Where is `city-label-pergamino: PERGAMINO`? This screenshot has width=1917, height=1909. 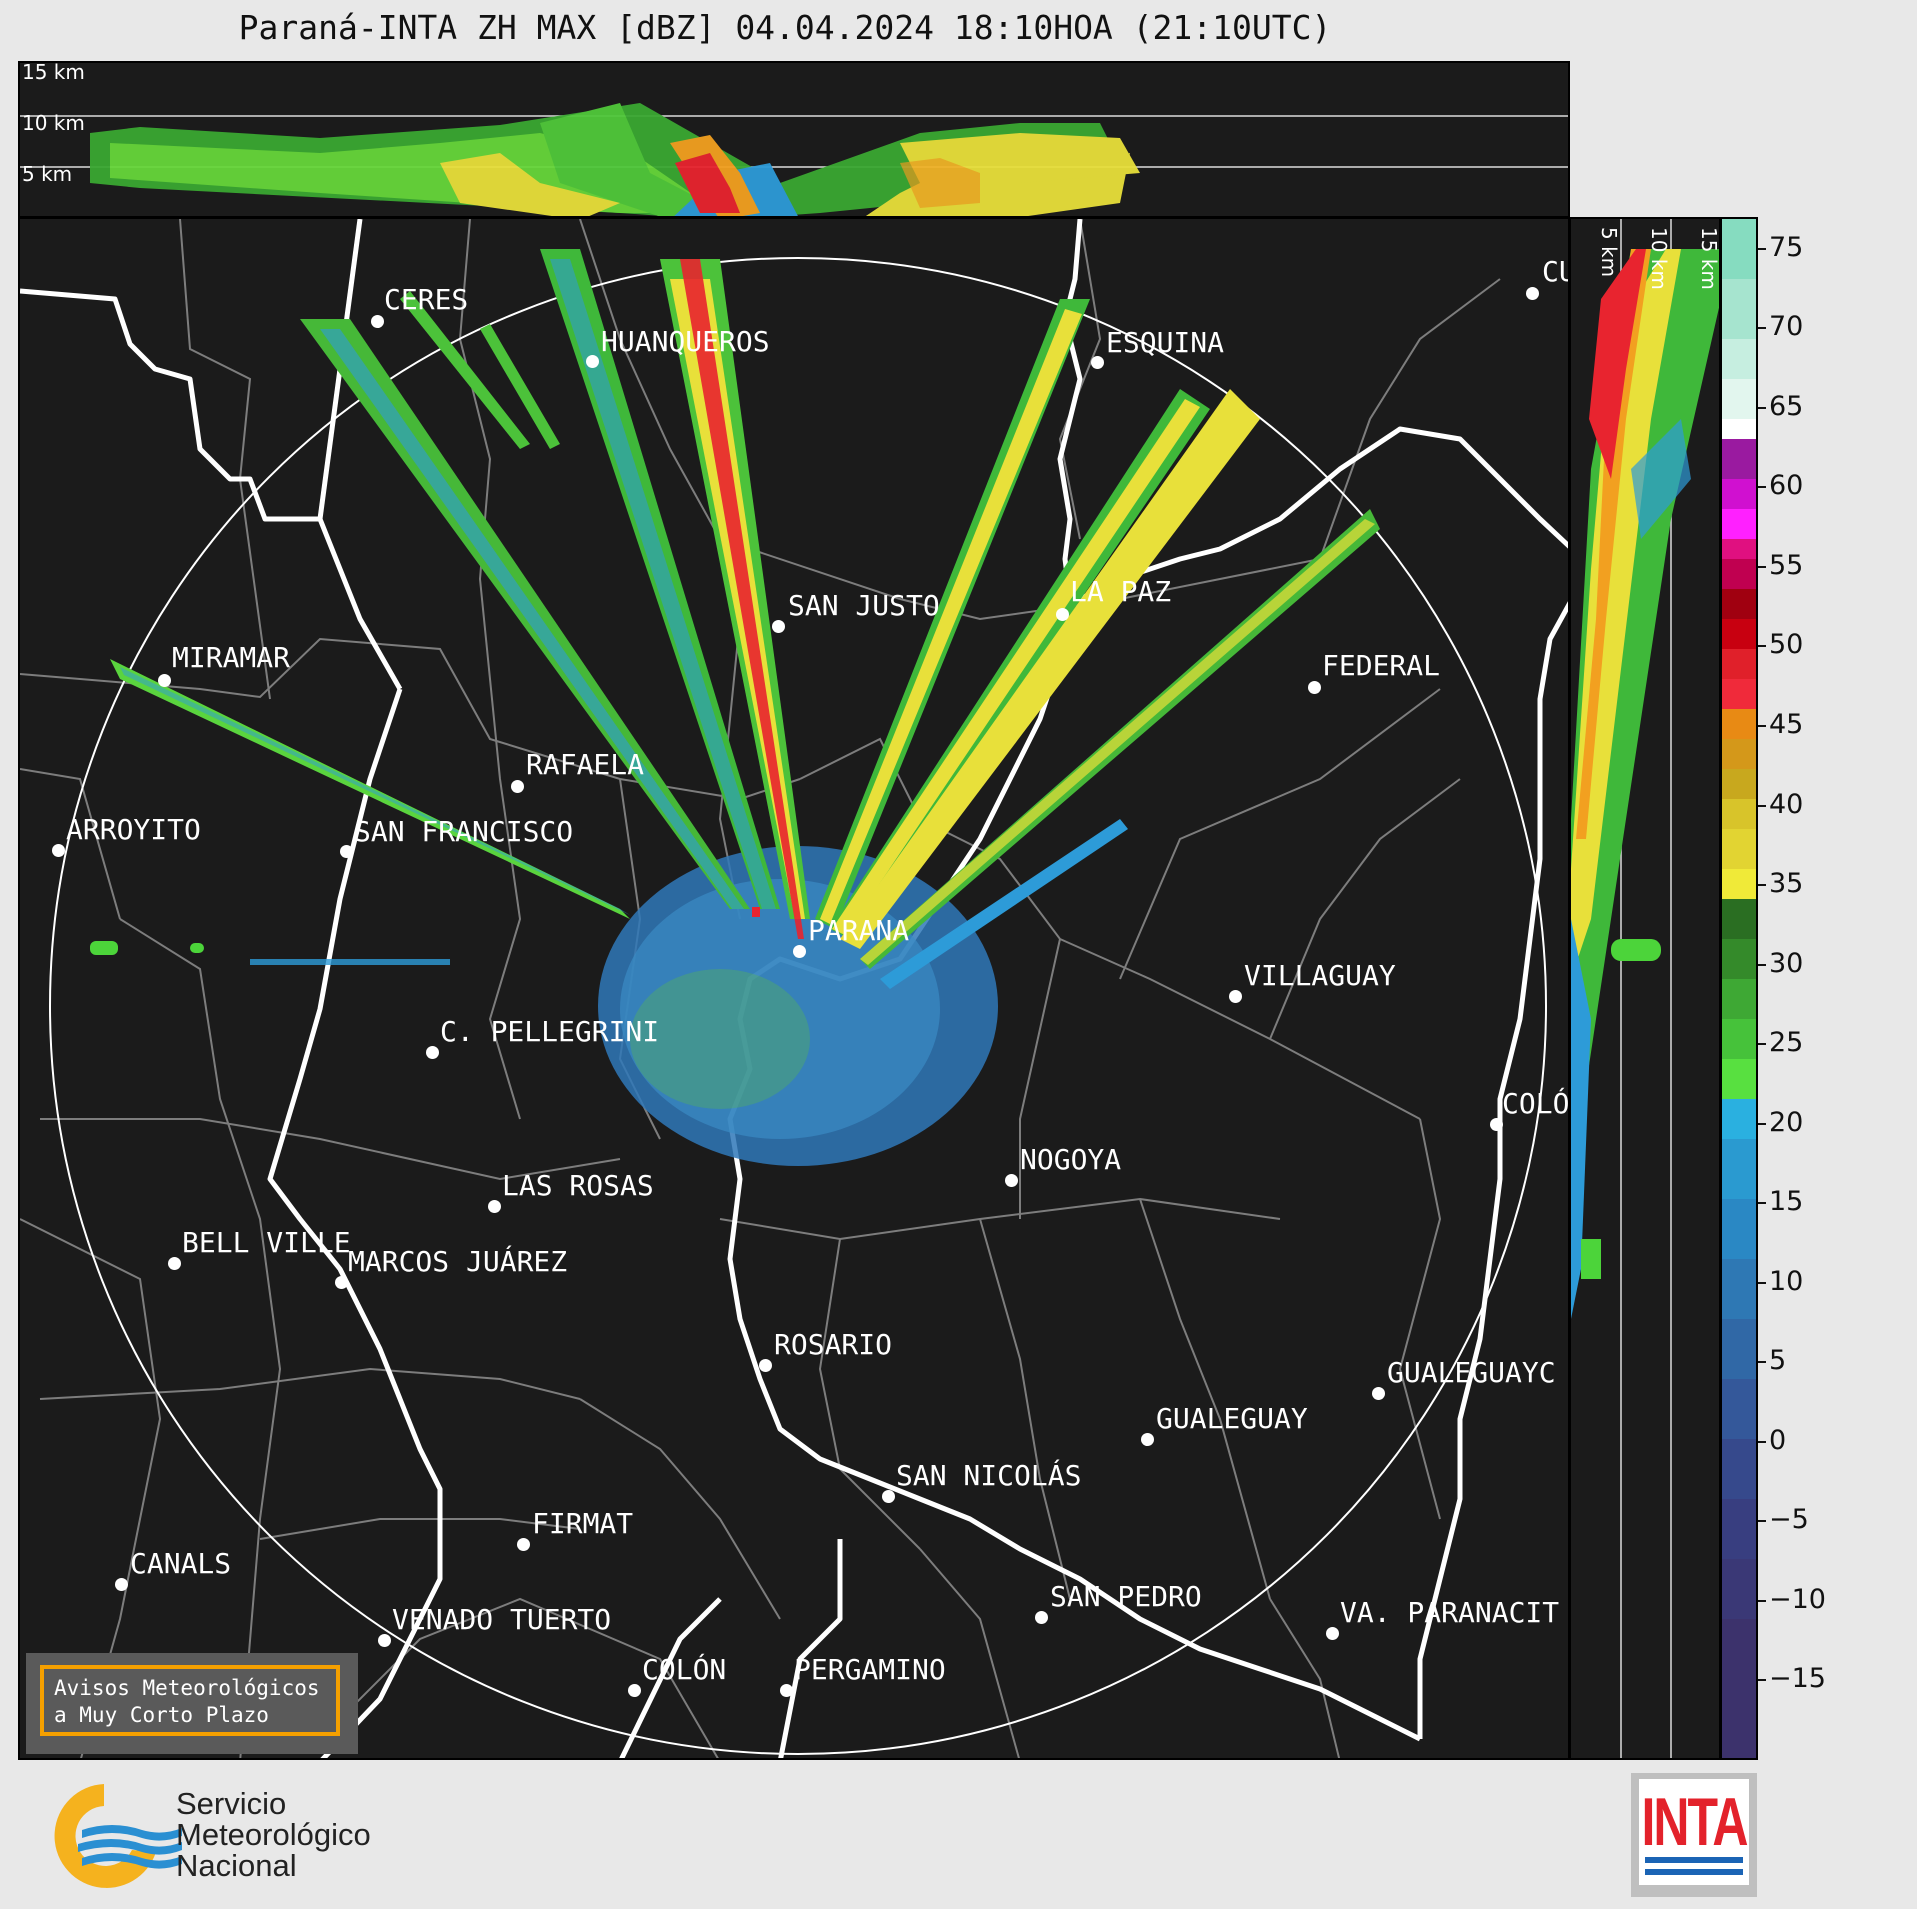 city-label-pergamino: PERGAMINO is located at coordinates (870, 1669).